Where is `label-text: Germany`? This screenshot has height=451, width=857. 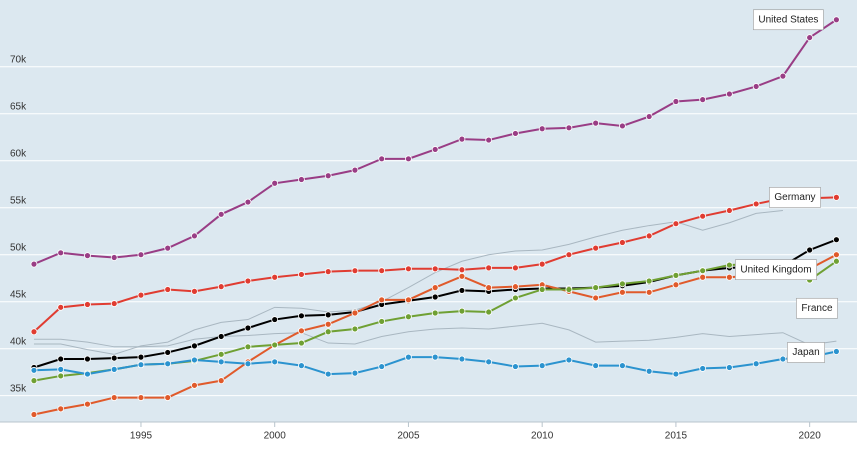
label-text: Germany is located at coordinates (794, 197).